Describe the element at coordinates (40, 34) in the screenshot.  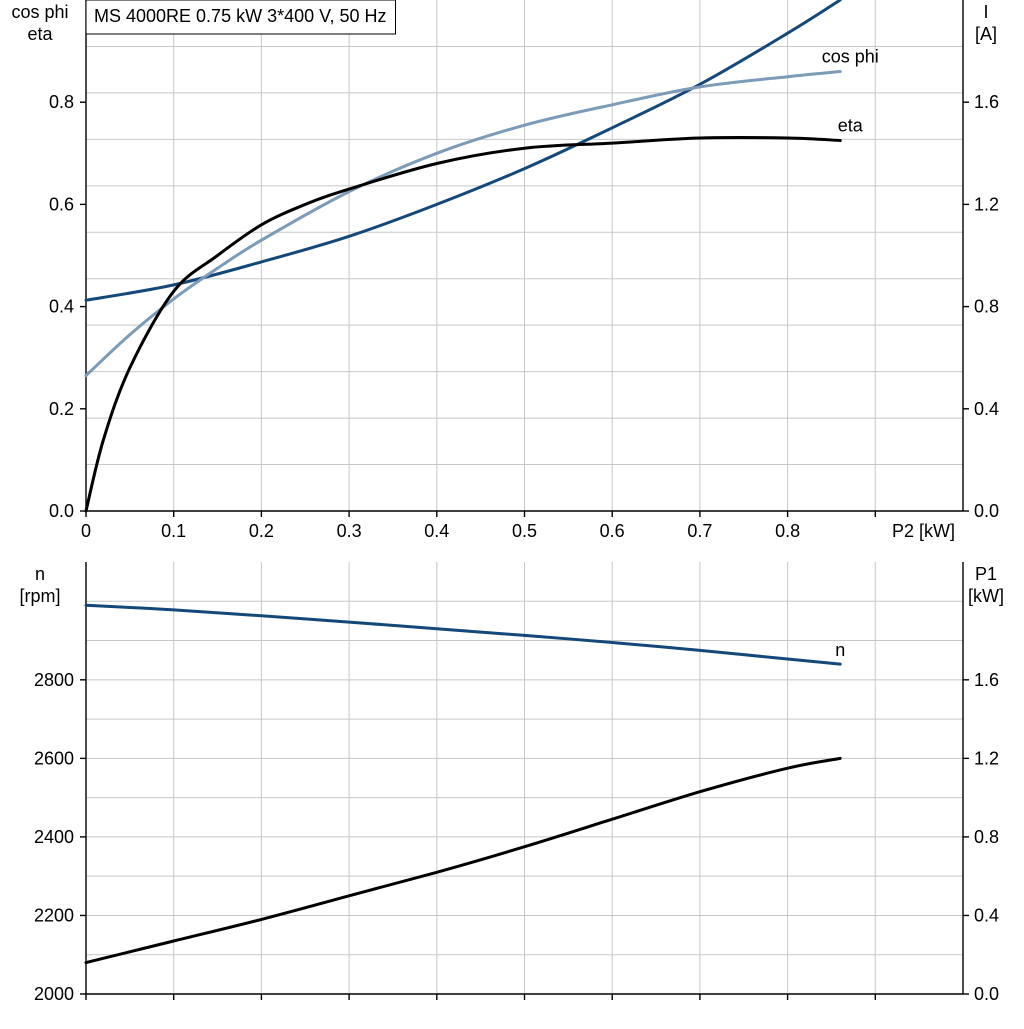
I see `left-axis-label: eta` at that location.